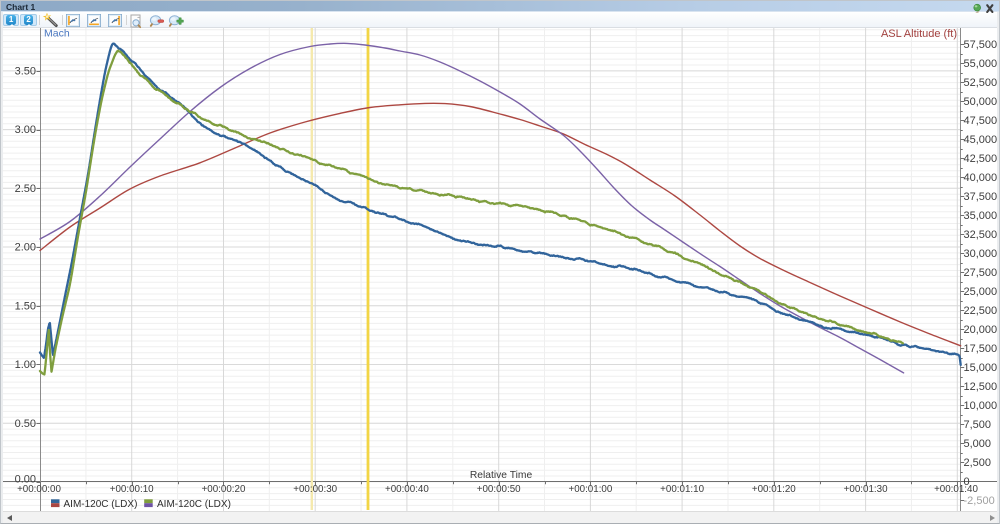 This screenshot has height=524, width=1000. What do you see at coordinates (25, 480) in the screenshot?
I see `svg-text: 0.00` at bounding box center [25, 480].